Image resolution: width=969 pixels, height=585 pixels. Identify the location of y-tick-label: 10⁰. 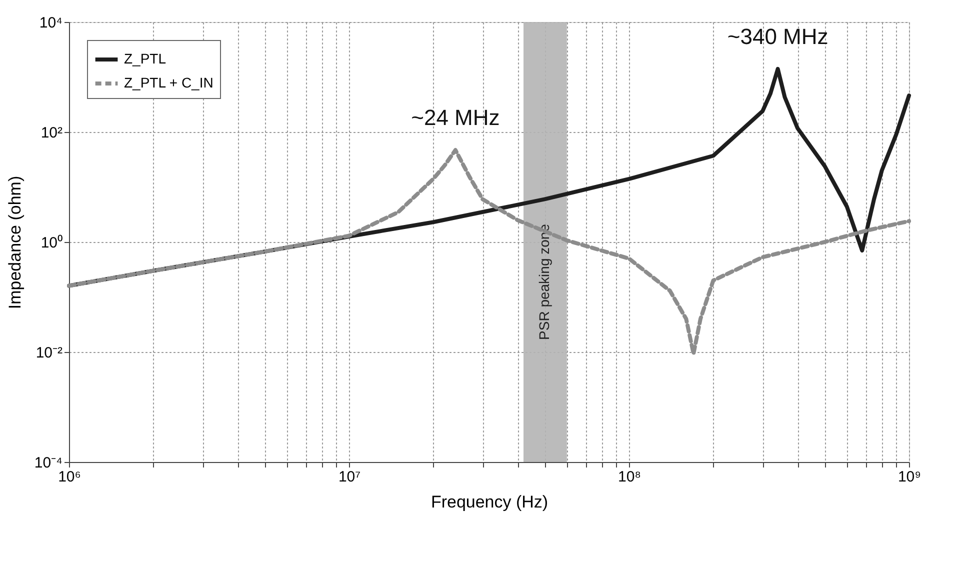
(51, 243).